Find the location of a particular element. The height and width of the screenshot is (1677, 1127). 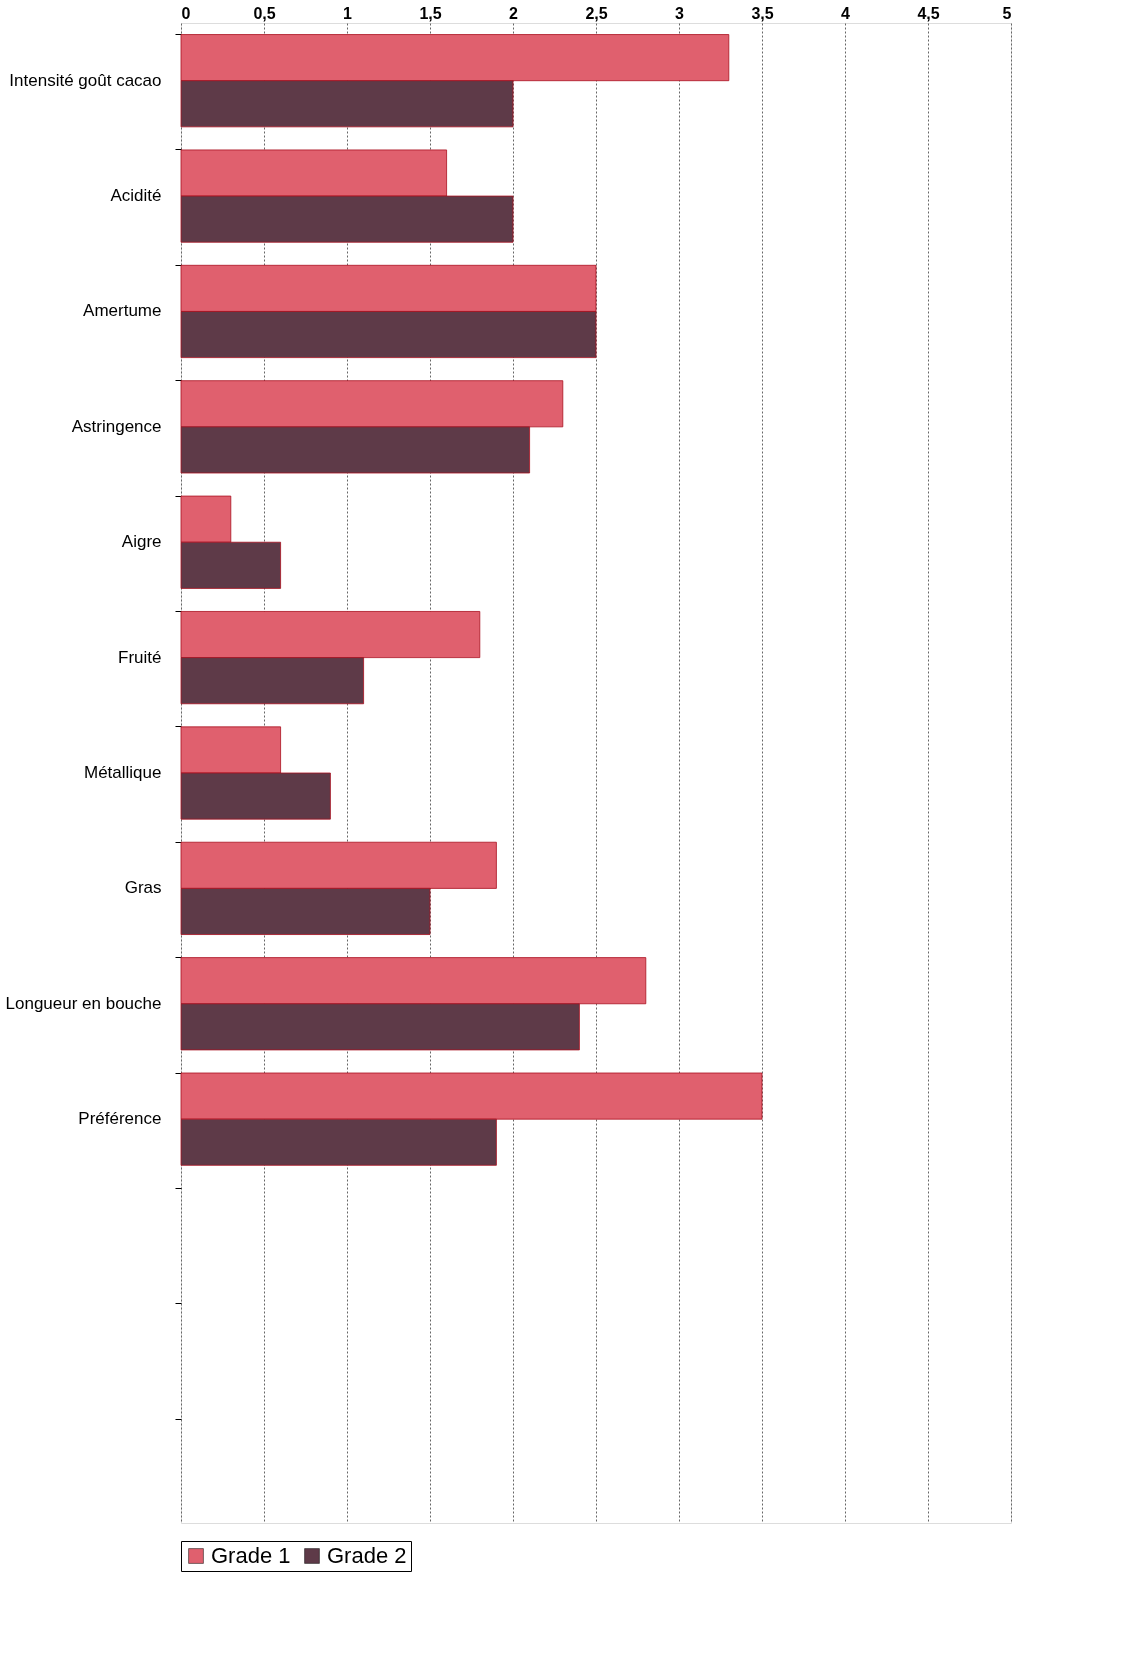

y-tick-label: Métallique is located at coordinates (123, 772).